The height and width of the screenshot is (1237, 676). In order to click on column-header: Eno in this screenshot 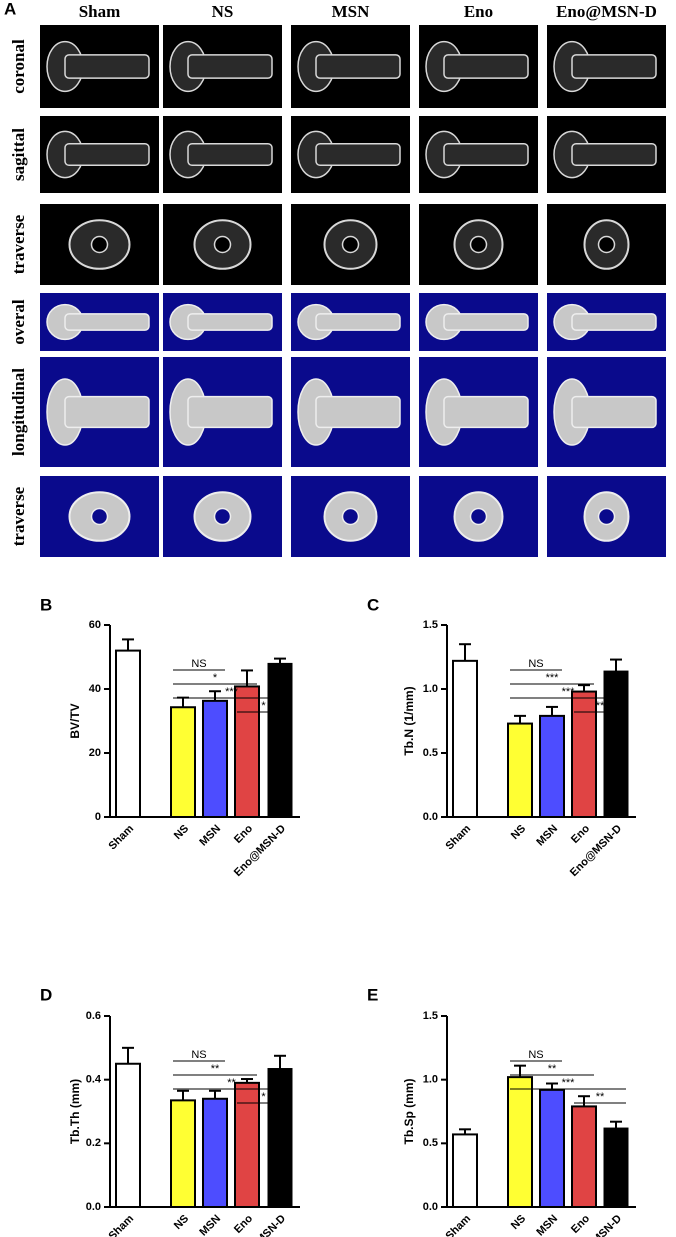, I will do `click(478, 11)`.